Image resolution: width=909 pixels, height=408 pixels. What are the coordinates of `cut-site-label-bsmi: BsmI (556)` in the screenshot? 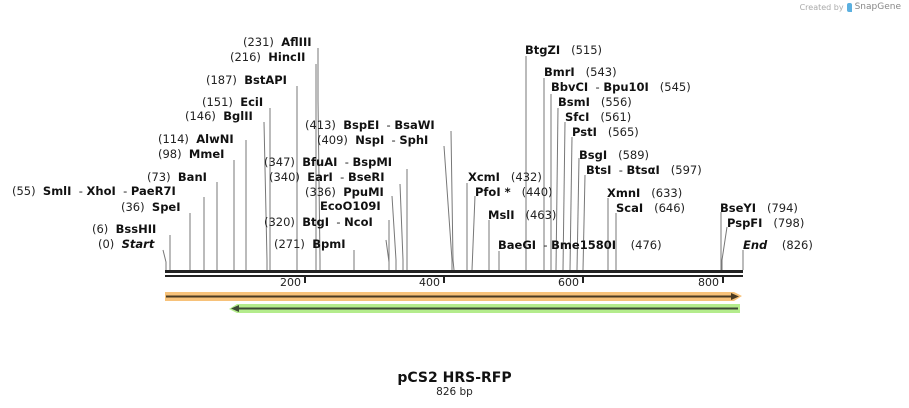 It's located at (595, 102).